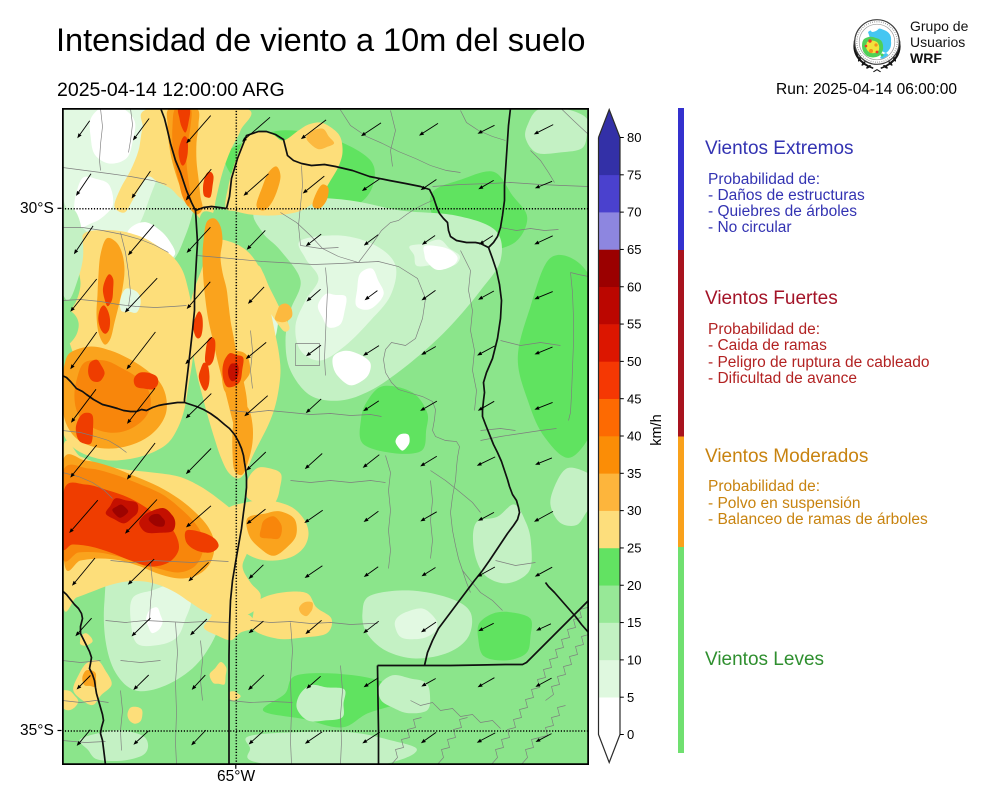 Image resolution: width=1000 pixels, height=800 pixels. I want to click on svg-text: 70, so click(634, 212).